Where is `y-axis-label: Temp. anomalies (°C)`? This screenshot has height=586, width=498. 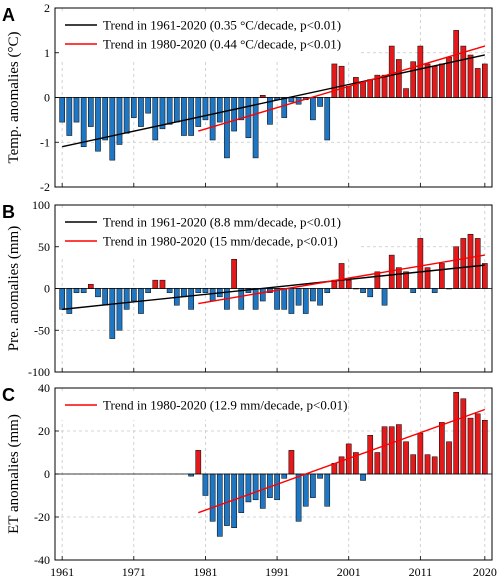
y-axis-label: Temp. anomalies (°C) is located at coordinates (14, 97).